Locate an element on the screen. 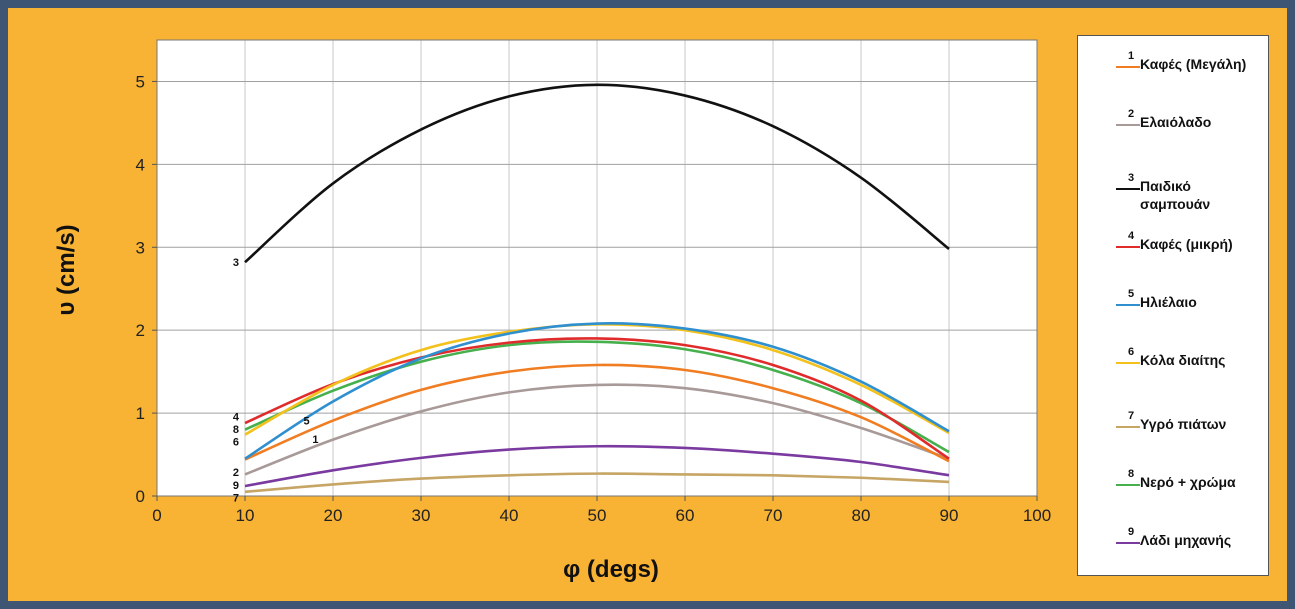  legend-label: Υγρό πιάτων is located at coordinates (1183, 424).